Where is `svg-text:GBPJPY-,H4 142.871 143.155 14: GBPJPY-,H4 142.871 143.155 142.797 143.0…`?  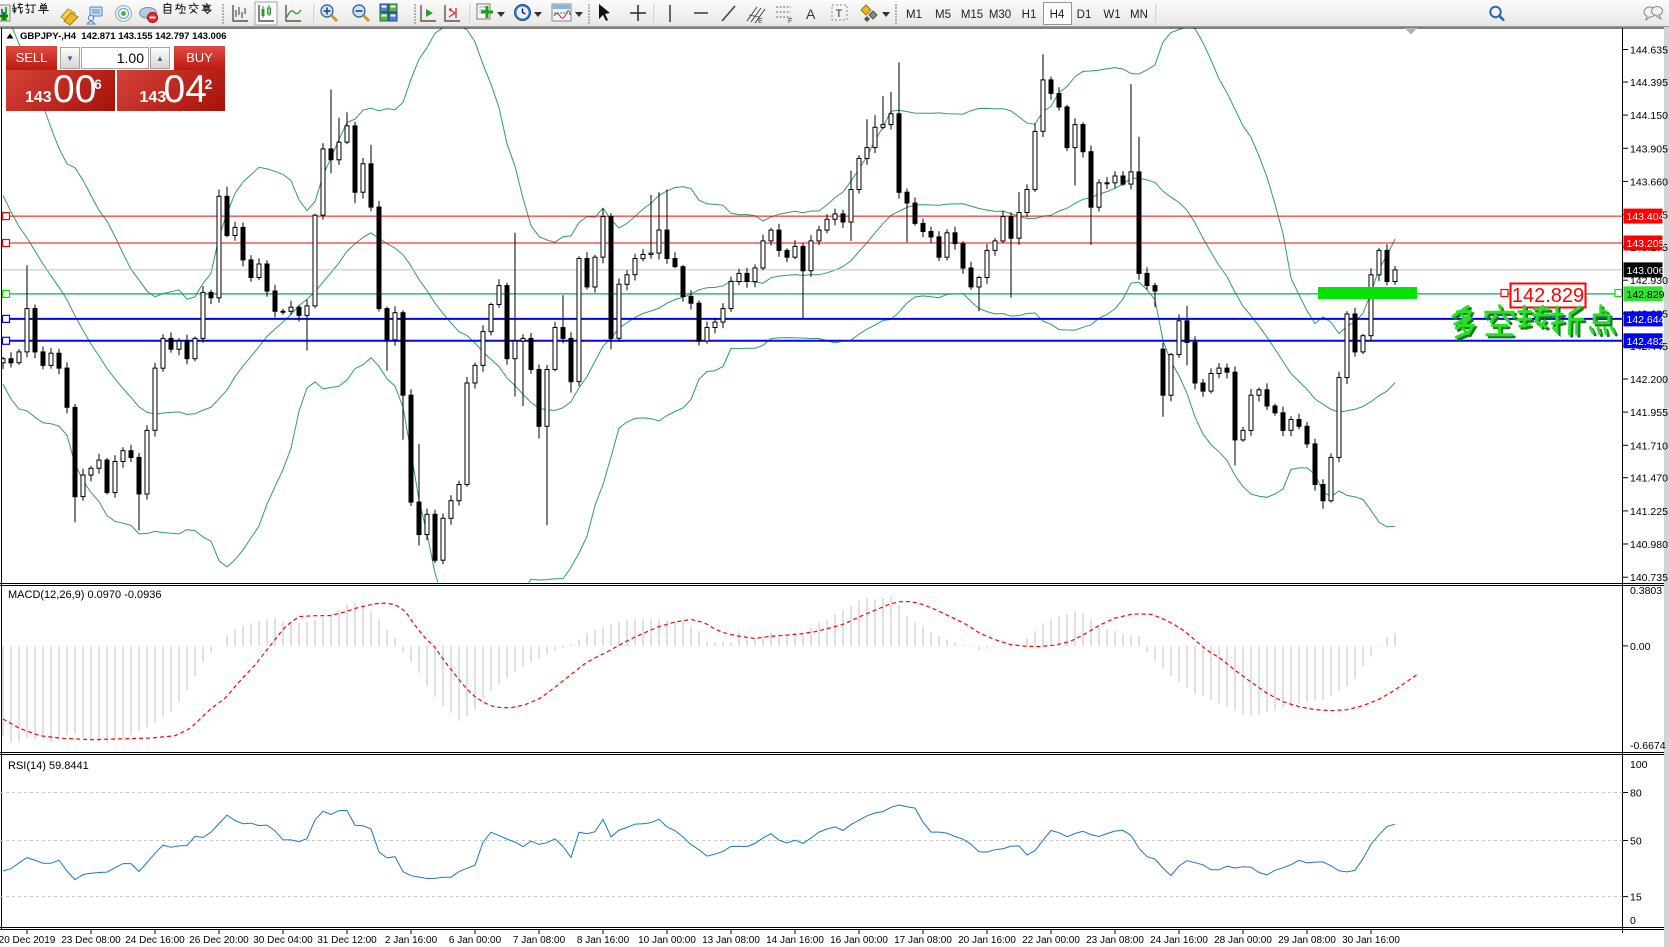
svg-text:GBPJPY-,H4 142.871 143.155 14: GBPJPY-,H4 142.871 143.155 142.797 143.0… is located at coordinates (123, 36).